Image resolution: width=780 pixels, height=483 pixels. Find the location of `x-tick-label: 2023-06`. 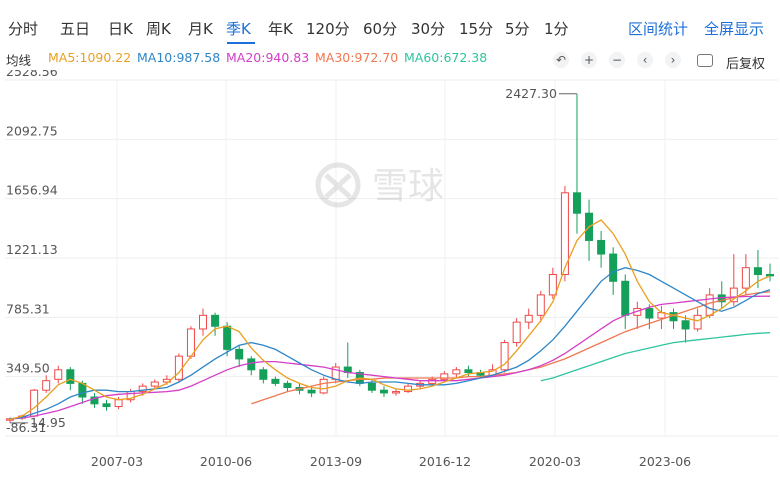

x-tick-label: 2023-06 is located at coordinates (665, 461).